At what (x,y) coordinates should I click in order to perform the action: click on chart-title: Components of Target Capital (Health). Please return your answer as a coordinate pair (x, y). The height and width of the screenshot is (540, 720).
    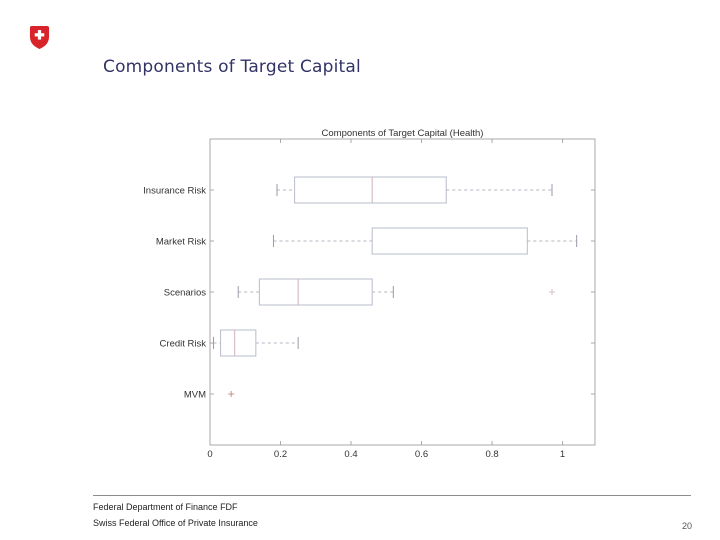
    Looking at the image, I should click on (403, 133).